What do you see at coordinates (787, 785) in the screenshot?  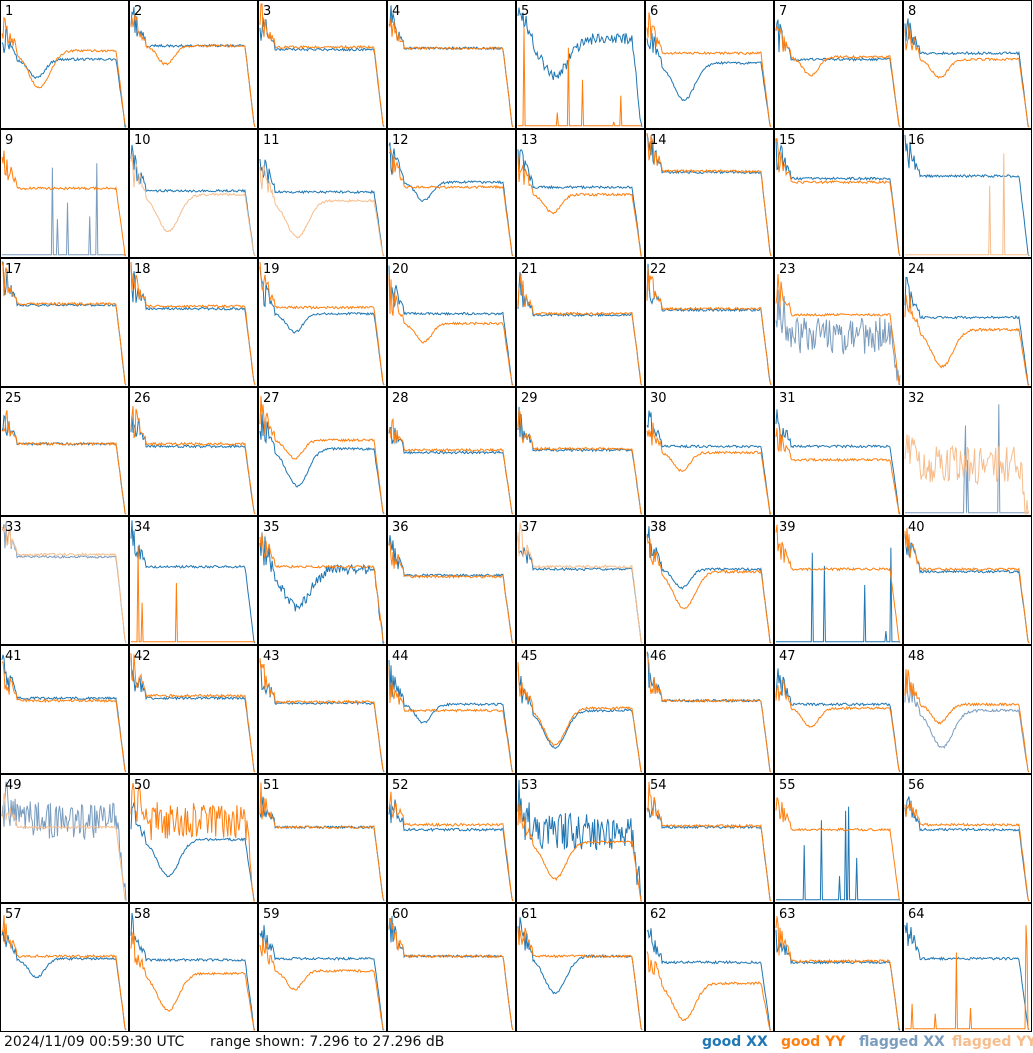 I see `antenna-label: 55` at bounding box center [787, 785].